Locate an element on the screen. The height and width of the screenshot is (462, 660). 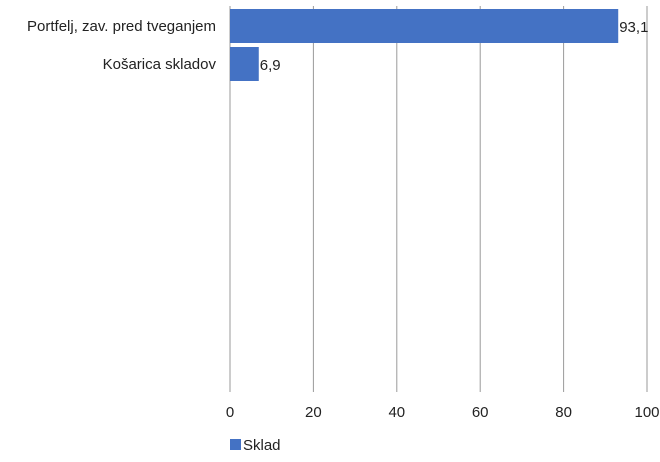
data-label: 6,9 is located at coordinates (270, 65).